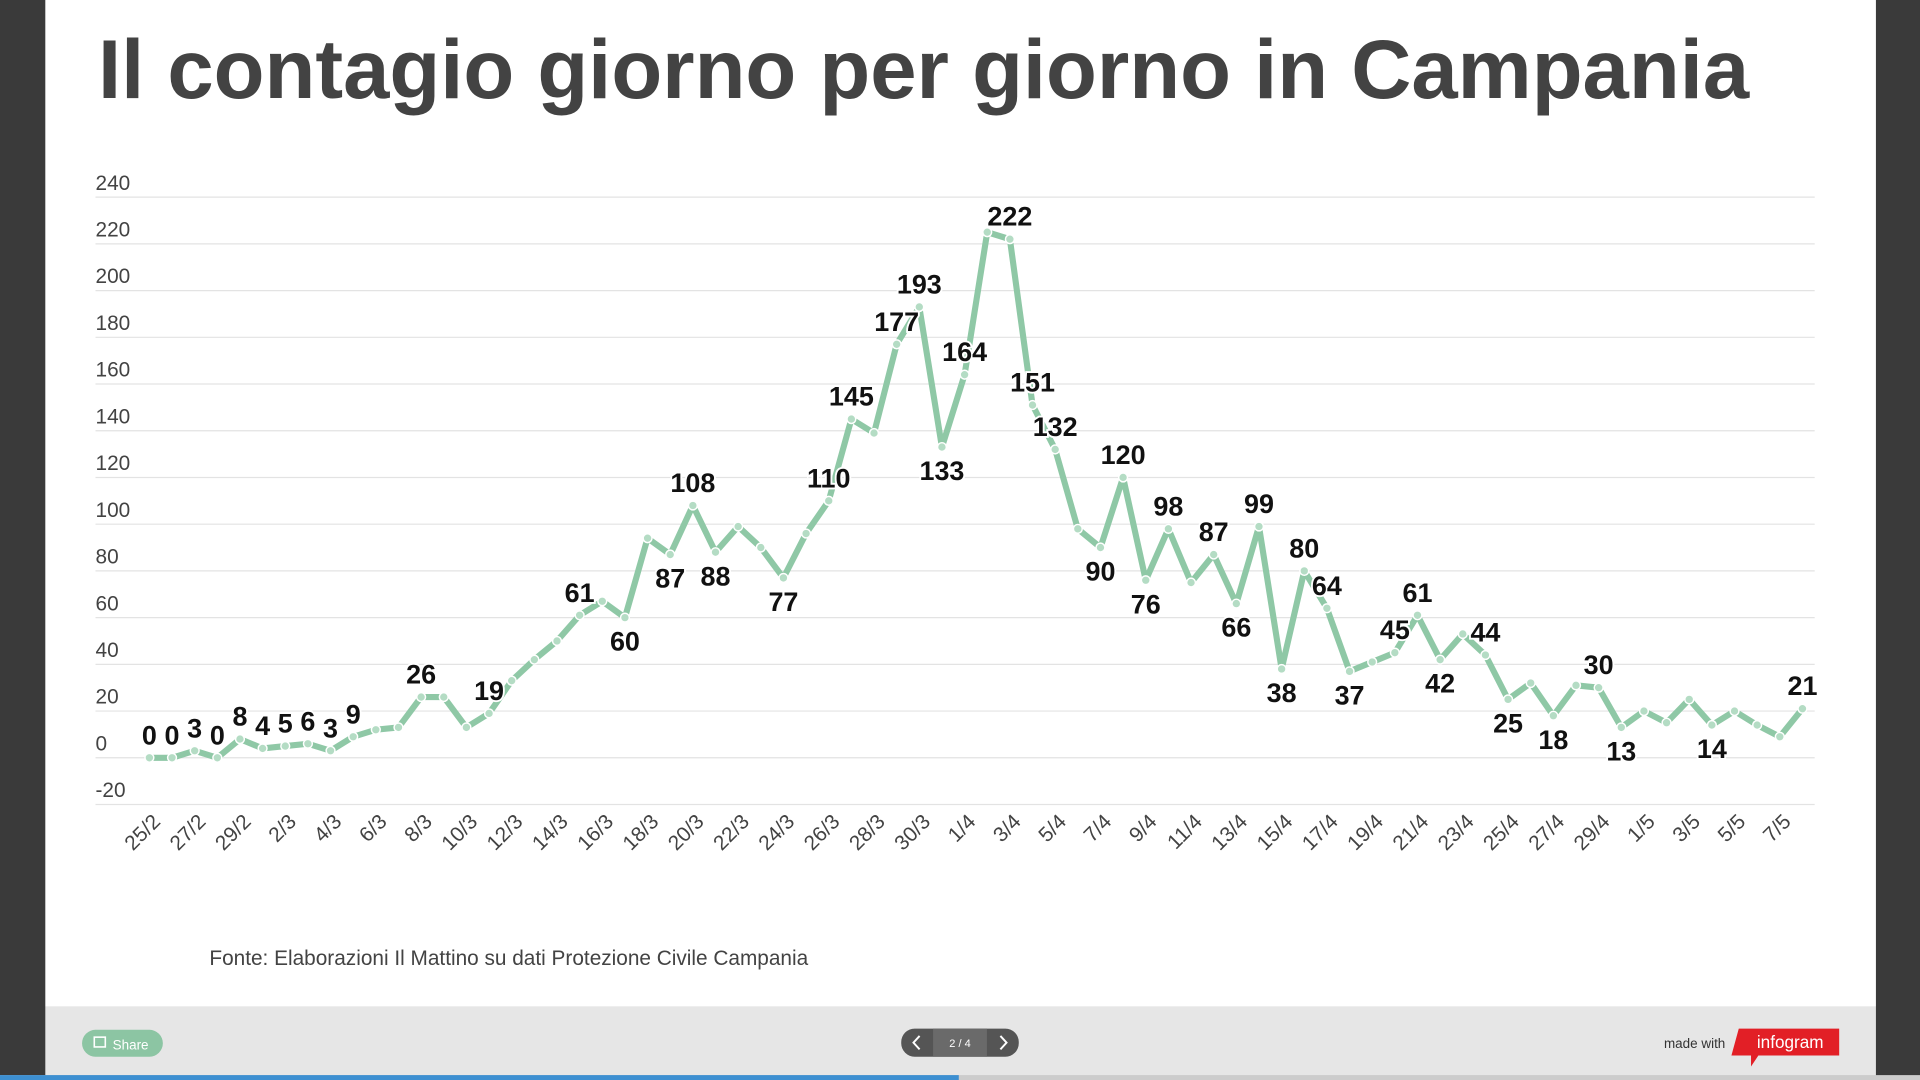 The width and height of the screenshot is (1920, 1080). I want to click on brand-label: infogram, so click(1790, 1042).